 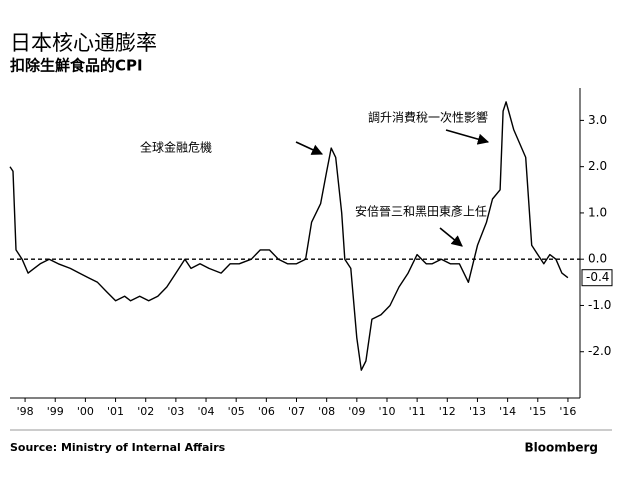 I want to click on x-tick-label: '98, so click(x=25, y=411).